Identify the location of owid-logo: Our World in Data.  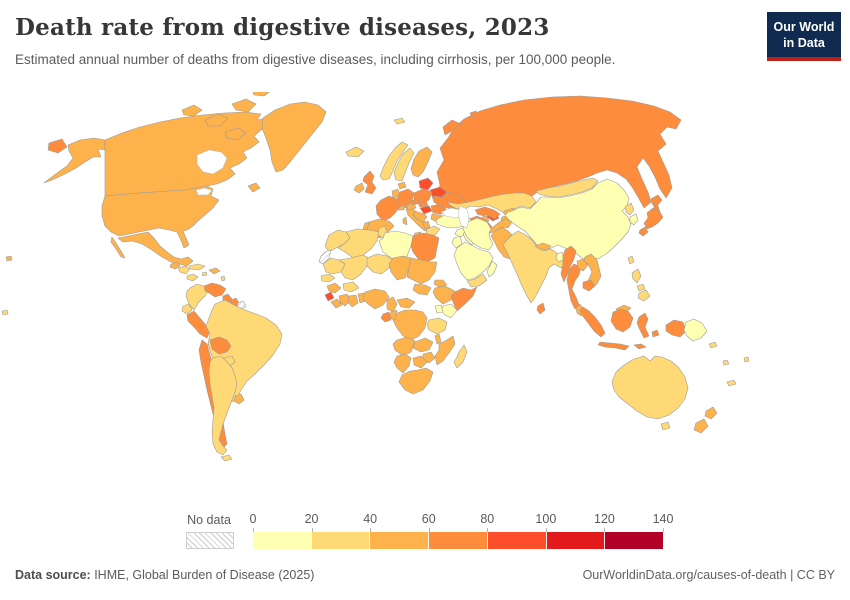
(804, 36).